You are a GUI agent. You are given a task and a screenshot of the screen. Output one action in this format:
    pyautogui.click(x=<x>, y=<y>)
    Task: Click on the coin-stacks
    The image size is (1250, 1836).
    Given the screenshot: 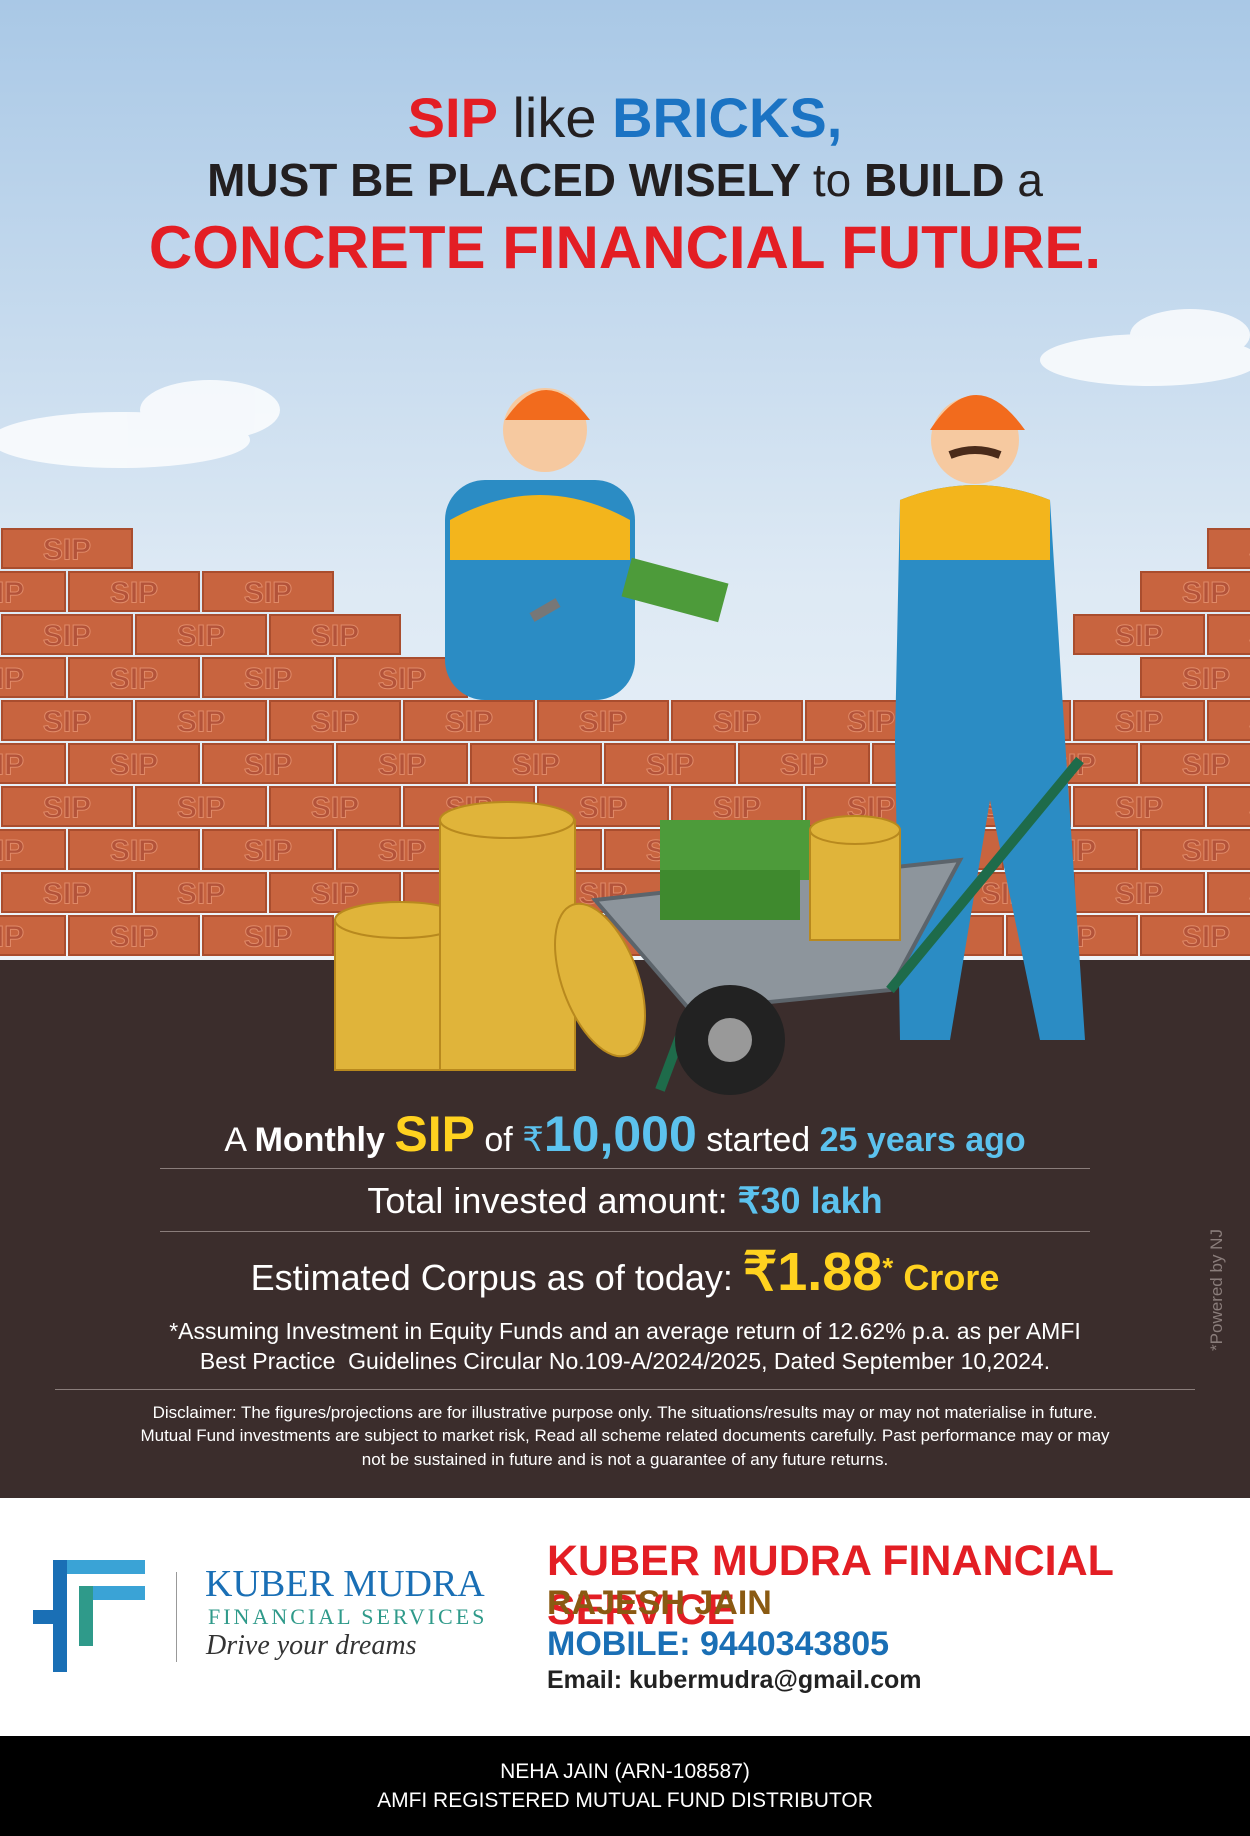 What is the action you would take?
    pyautogui.click(x=617, y=936)
    